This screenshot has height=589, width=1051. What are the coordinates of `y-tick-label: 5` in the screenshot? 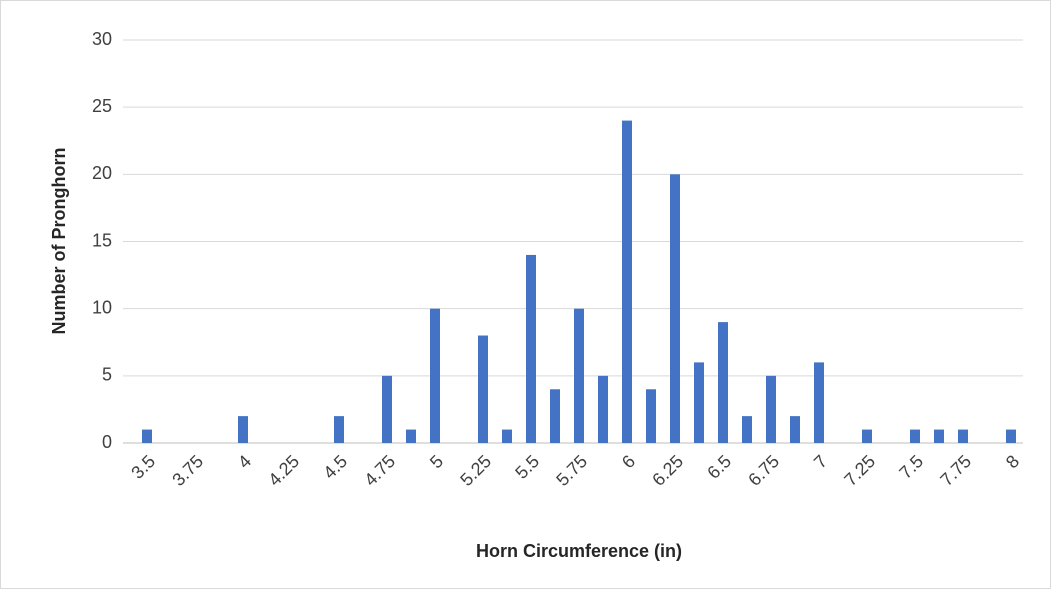 It's located at (107, 375).